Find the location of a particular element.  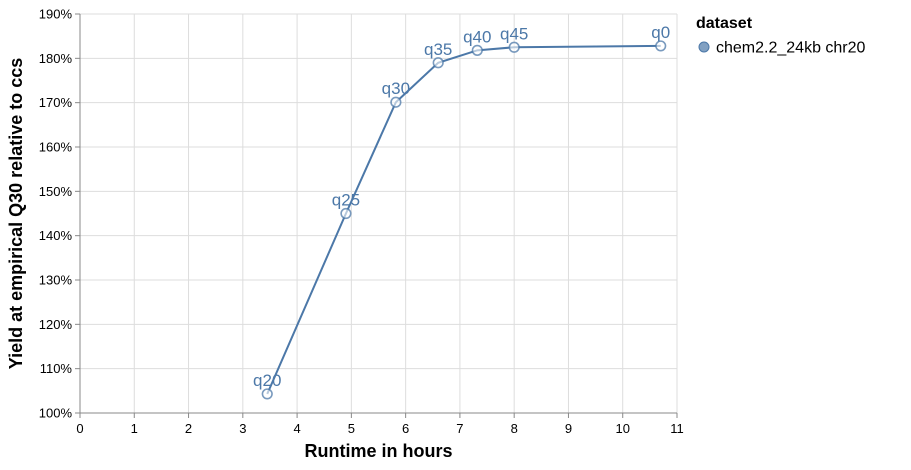

y-axis-title: Yield at empirical Q30 relative to ccs is located at coordinates (16, 213).